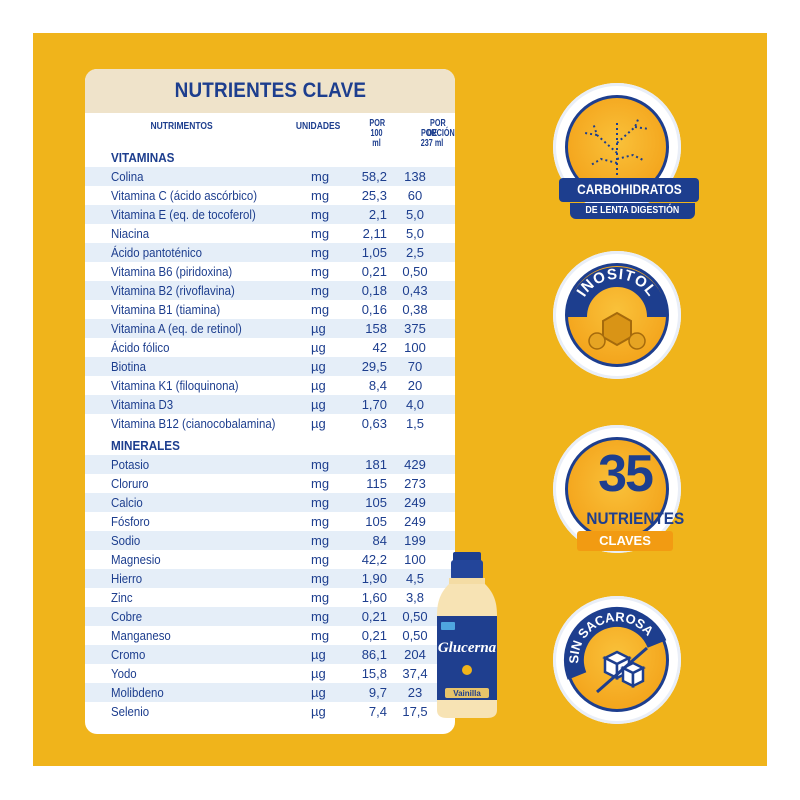 The image size is (800, 800). What do you see at coordinates (415, 195) in the screenshot?
I see `value-per-serving: 60` at bounding box center [415, 195].